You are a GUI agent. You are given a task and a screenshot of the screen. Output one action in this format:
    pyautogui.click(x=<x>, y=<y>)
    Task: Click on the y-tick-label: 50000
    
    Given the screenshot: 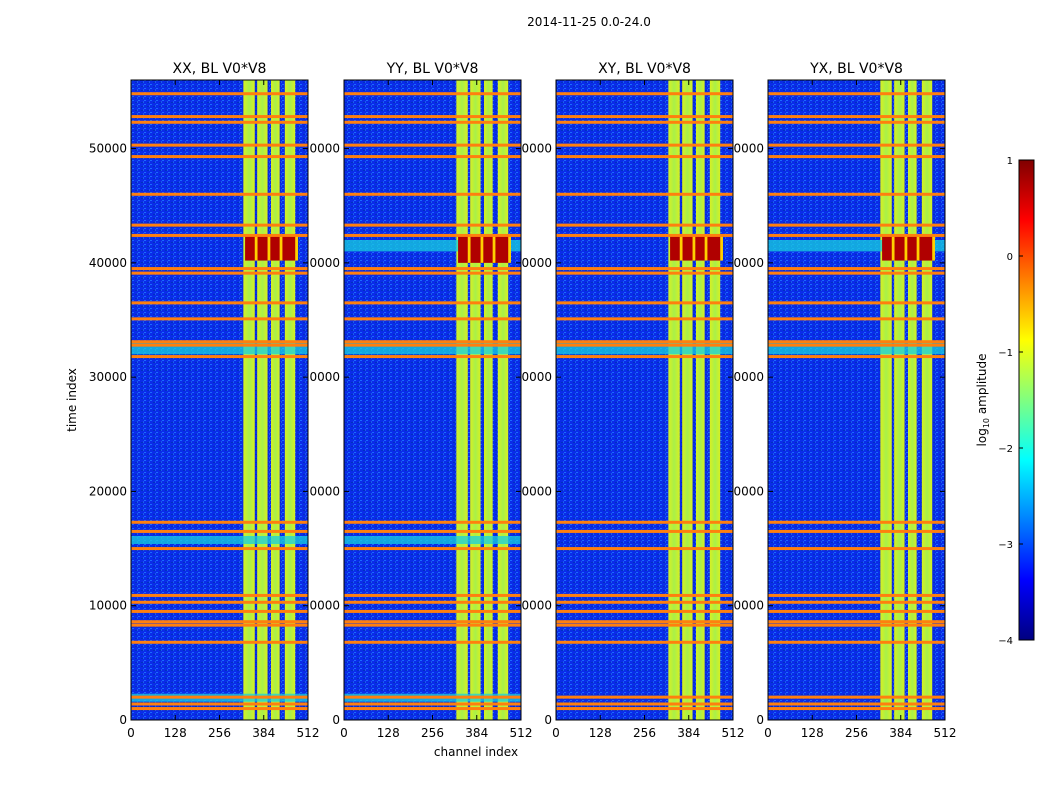 What is the action you would take?
    pyautogui.click(x=108, y=149)
    